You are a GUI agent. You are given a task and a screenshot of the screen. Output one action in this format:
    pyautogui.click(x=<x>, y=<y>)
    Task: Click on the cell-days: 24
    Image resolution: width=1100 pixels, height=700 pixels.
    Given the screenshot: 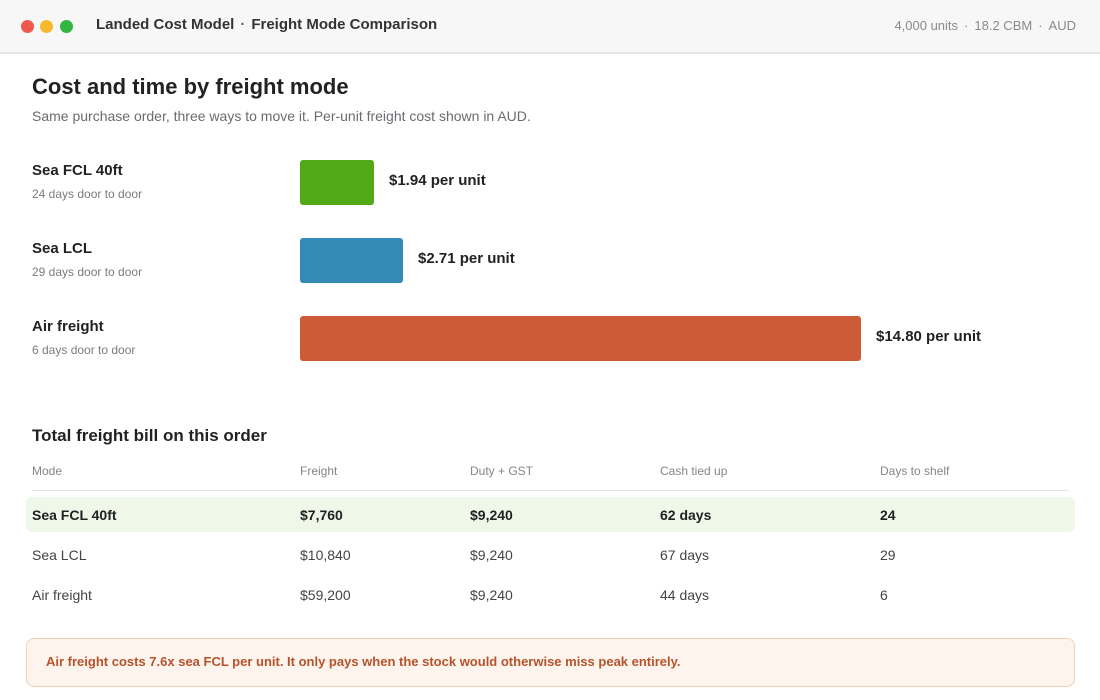 What is the action you would take?
    pyautogui.click(x=888, y=515)
    